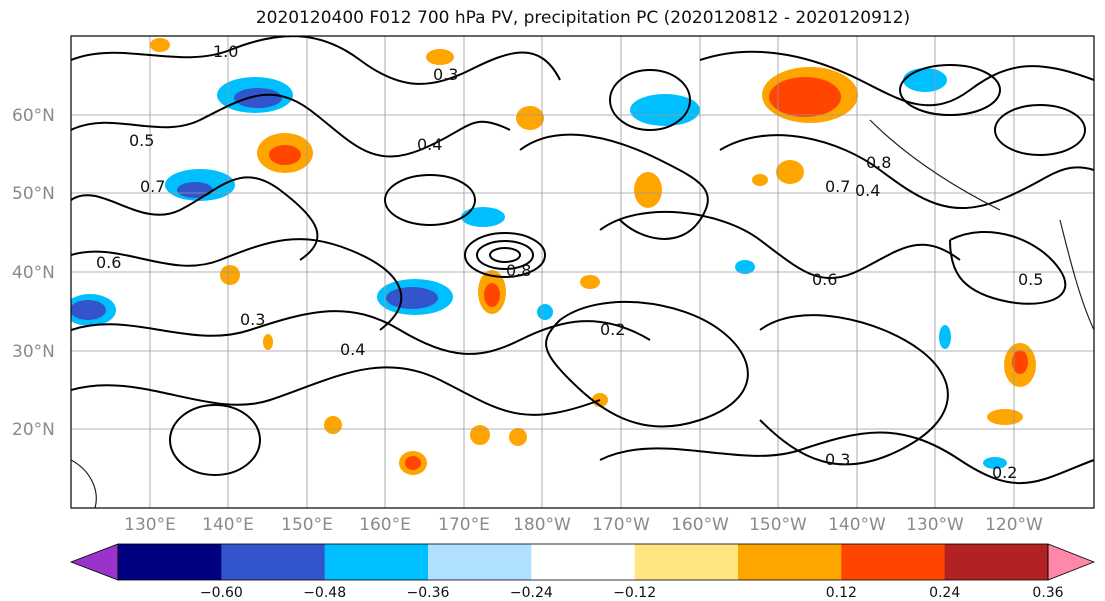 Image resolution: width=1105 pixels, height=601 pixels. I want to click on colorbar, so click(582, 562).